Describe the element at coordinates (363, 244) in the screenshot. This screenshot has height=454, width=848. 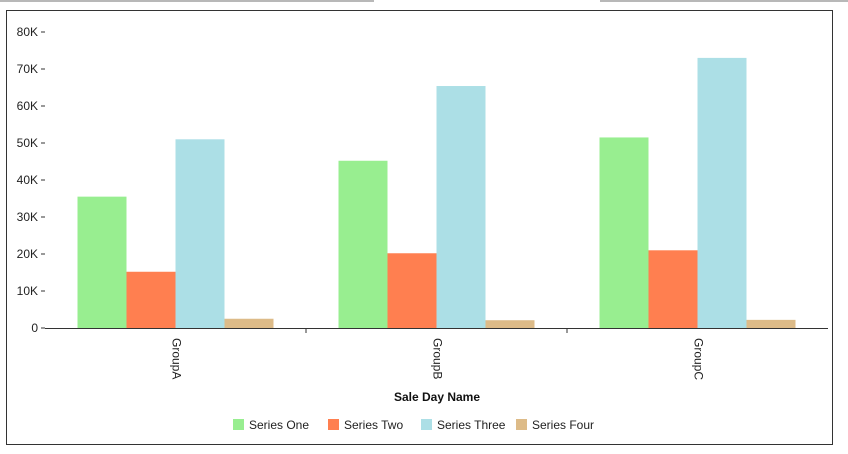
I see `bar-series-one-groupb` at that location.